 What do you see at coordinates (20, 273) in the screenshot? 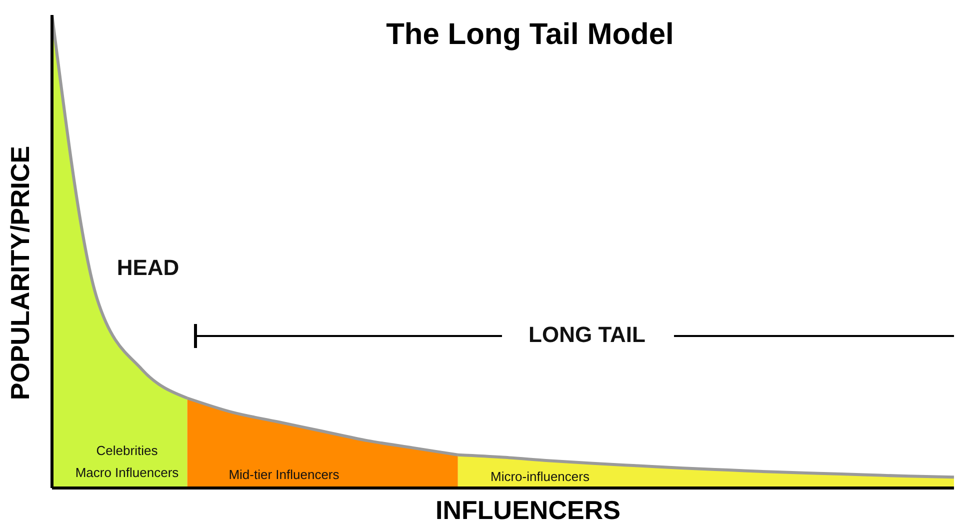
I see `y-axis-title: POPULARITY/PRICE` at bounding box center [20, 273].